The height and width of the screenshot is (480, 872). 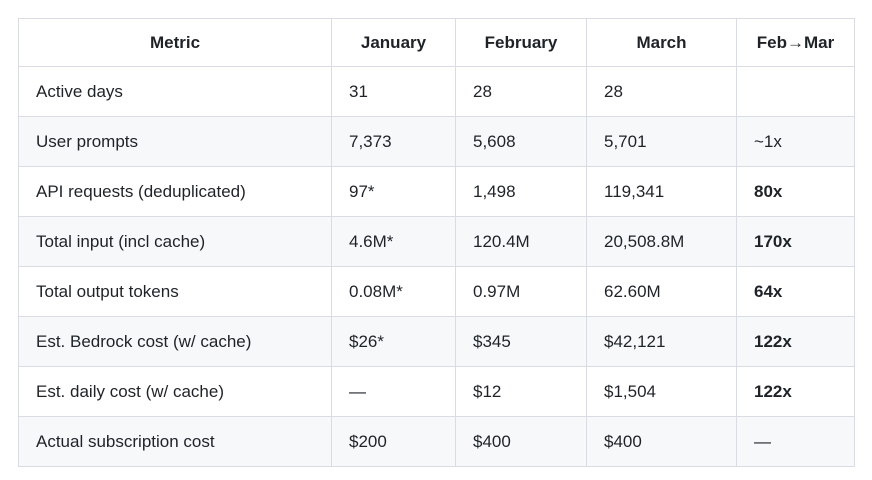 I want to click on value-cell: $200, so click(x=393, y=441).